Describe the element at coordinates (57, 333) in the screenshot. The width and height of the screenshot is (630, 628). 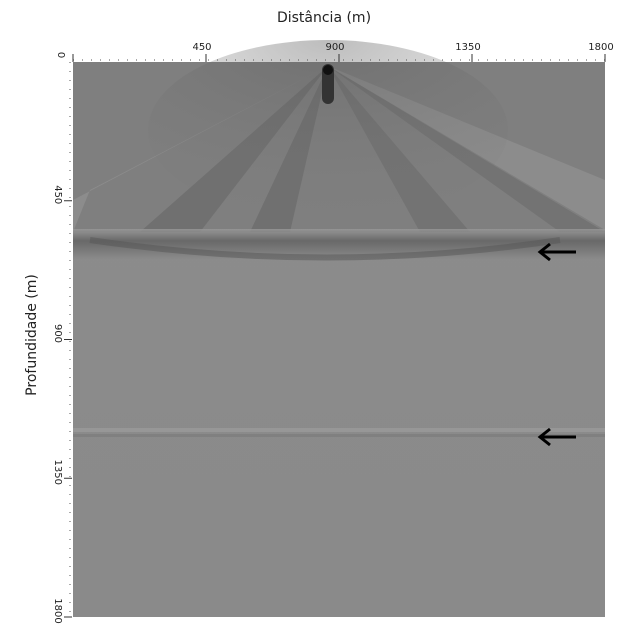
I see `y-tick-label: 900` at that location.